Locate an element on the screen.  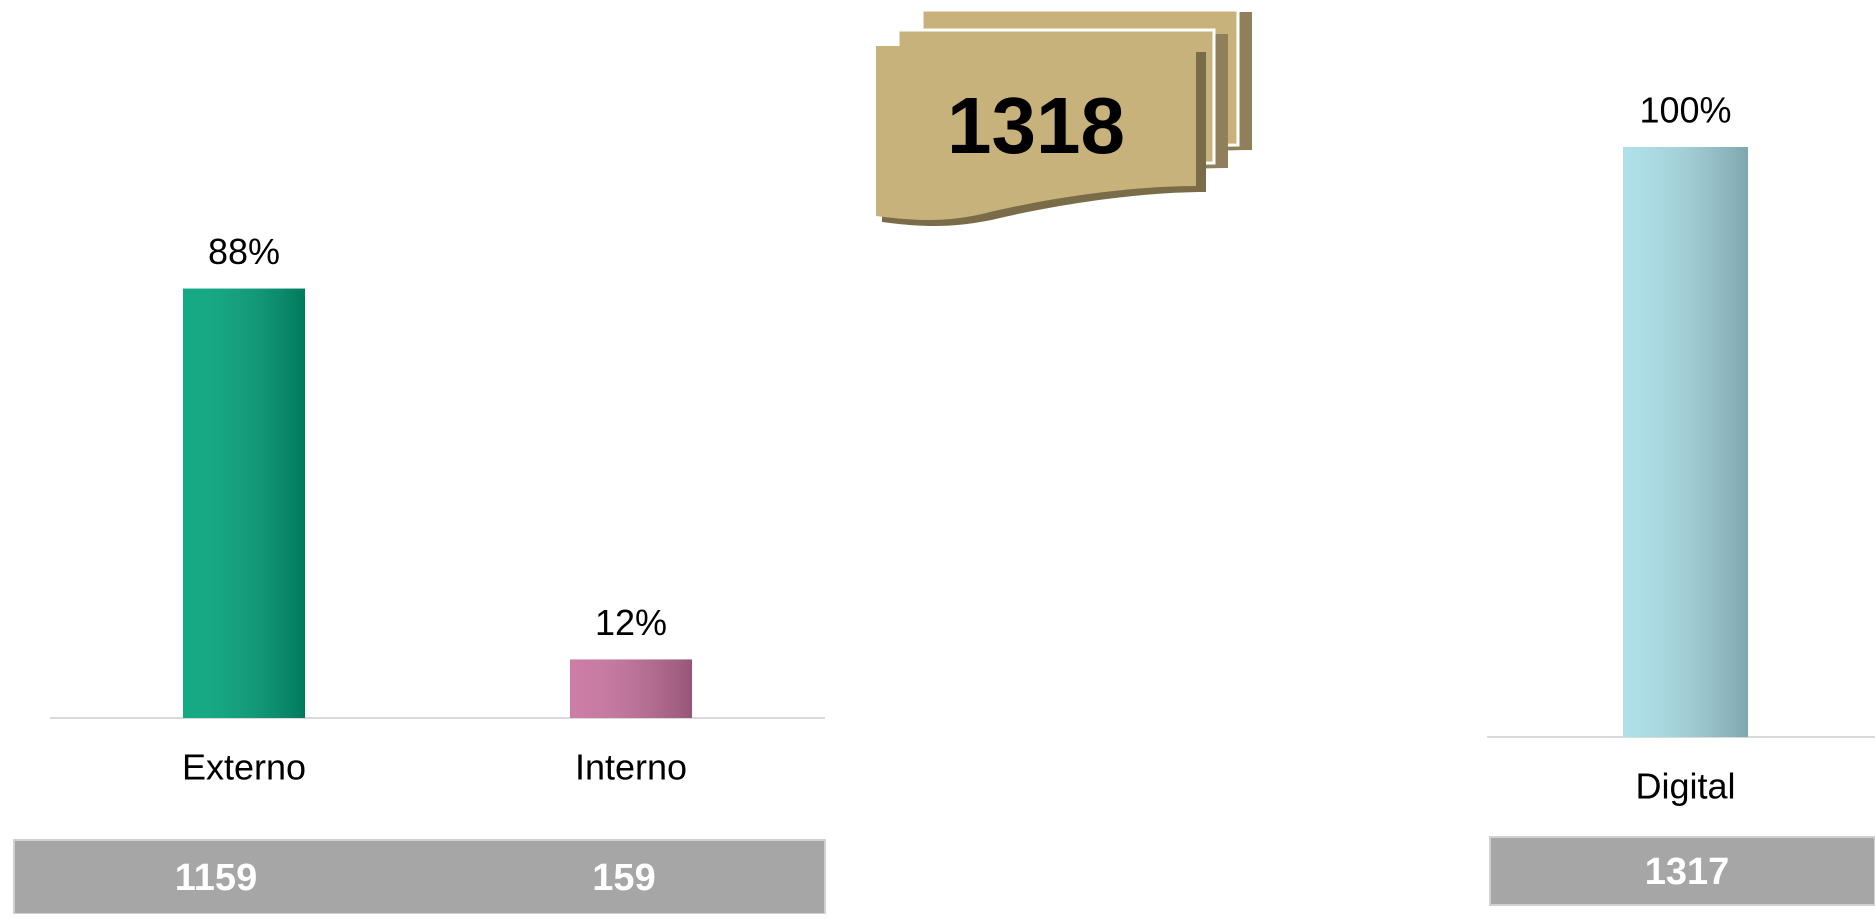
value-label: 100% is located at coordinates (1685, 110).